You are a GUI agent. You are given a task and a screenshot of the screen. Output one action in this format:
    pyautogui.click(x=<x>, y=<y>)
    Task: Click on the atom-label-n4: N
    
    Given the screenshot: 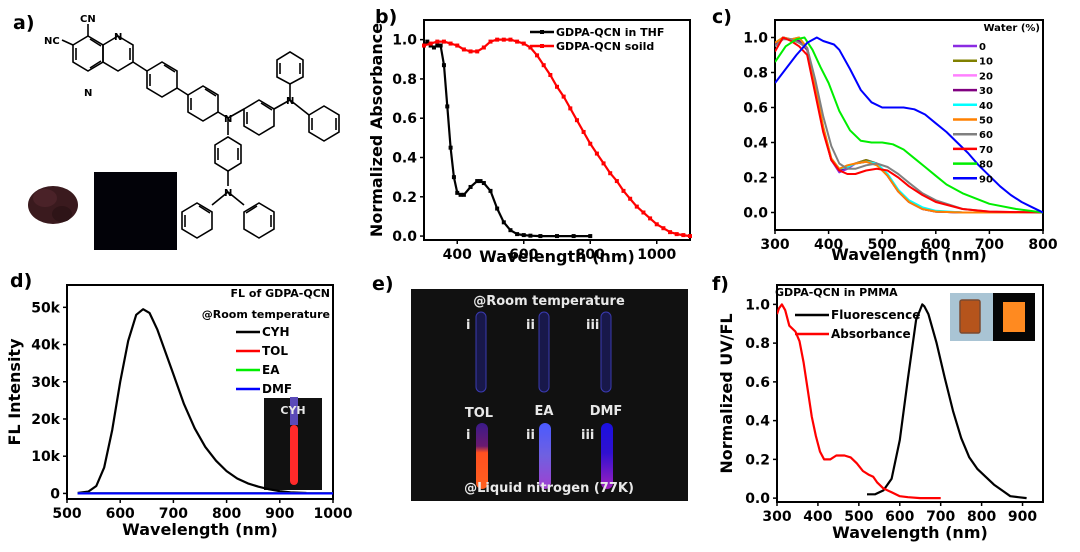 What is the action you would take?
    pyautogui.click(x=290, y=101)
    